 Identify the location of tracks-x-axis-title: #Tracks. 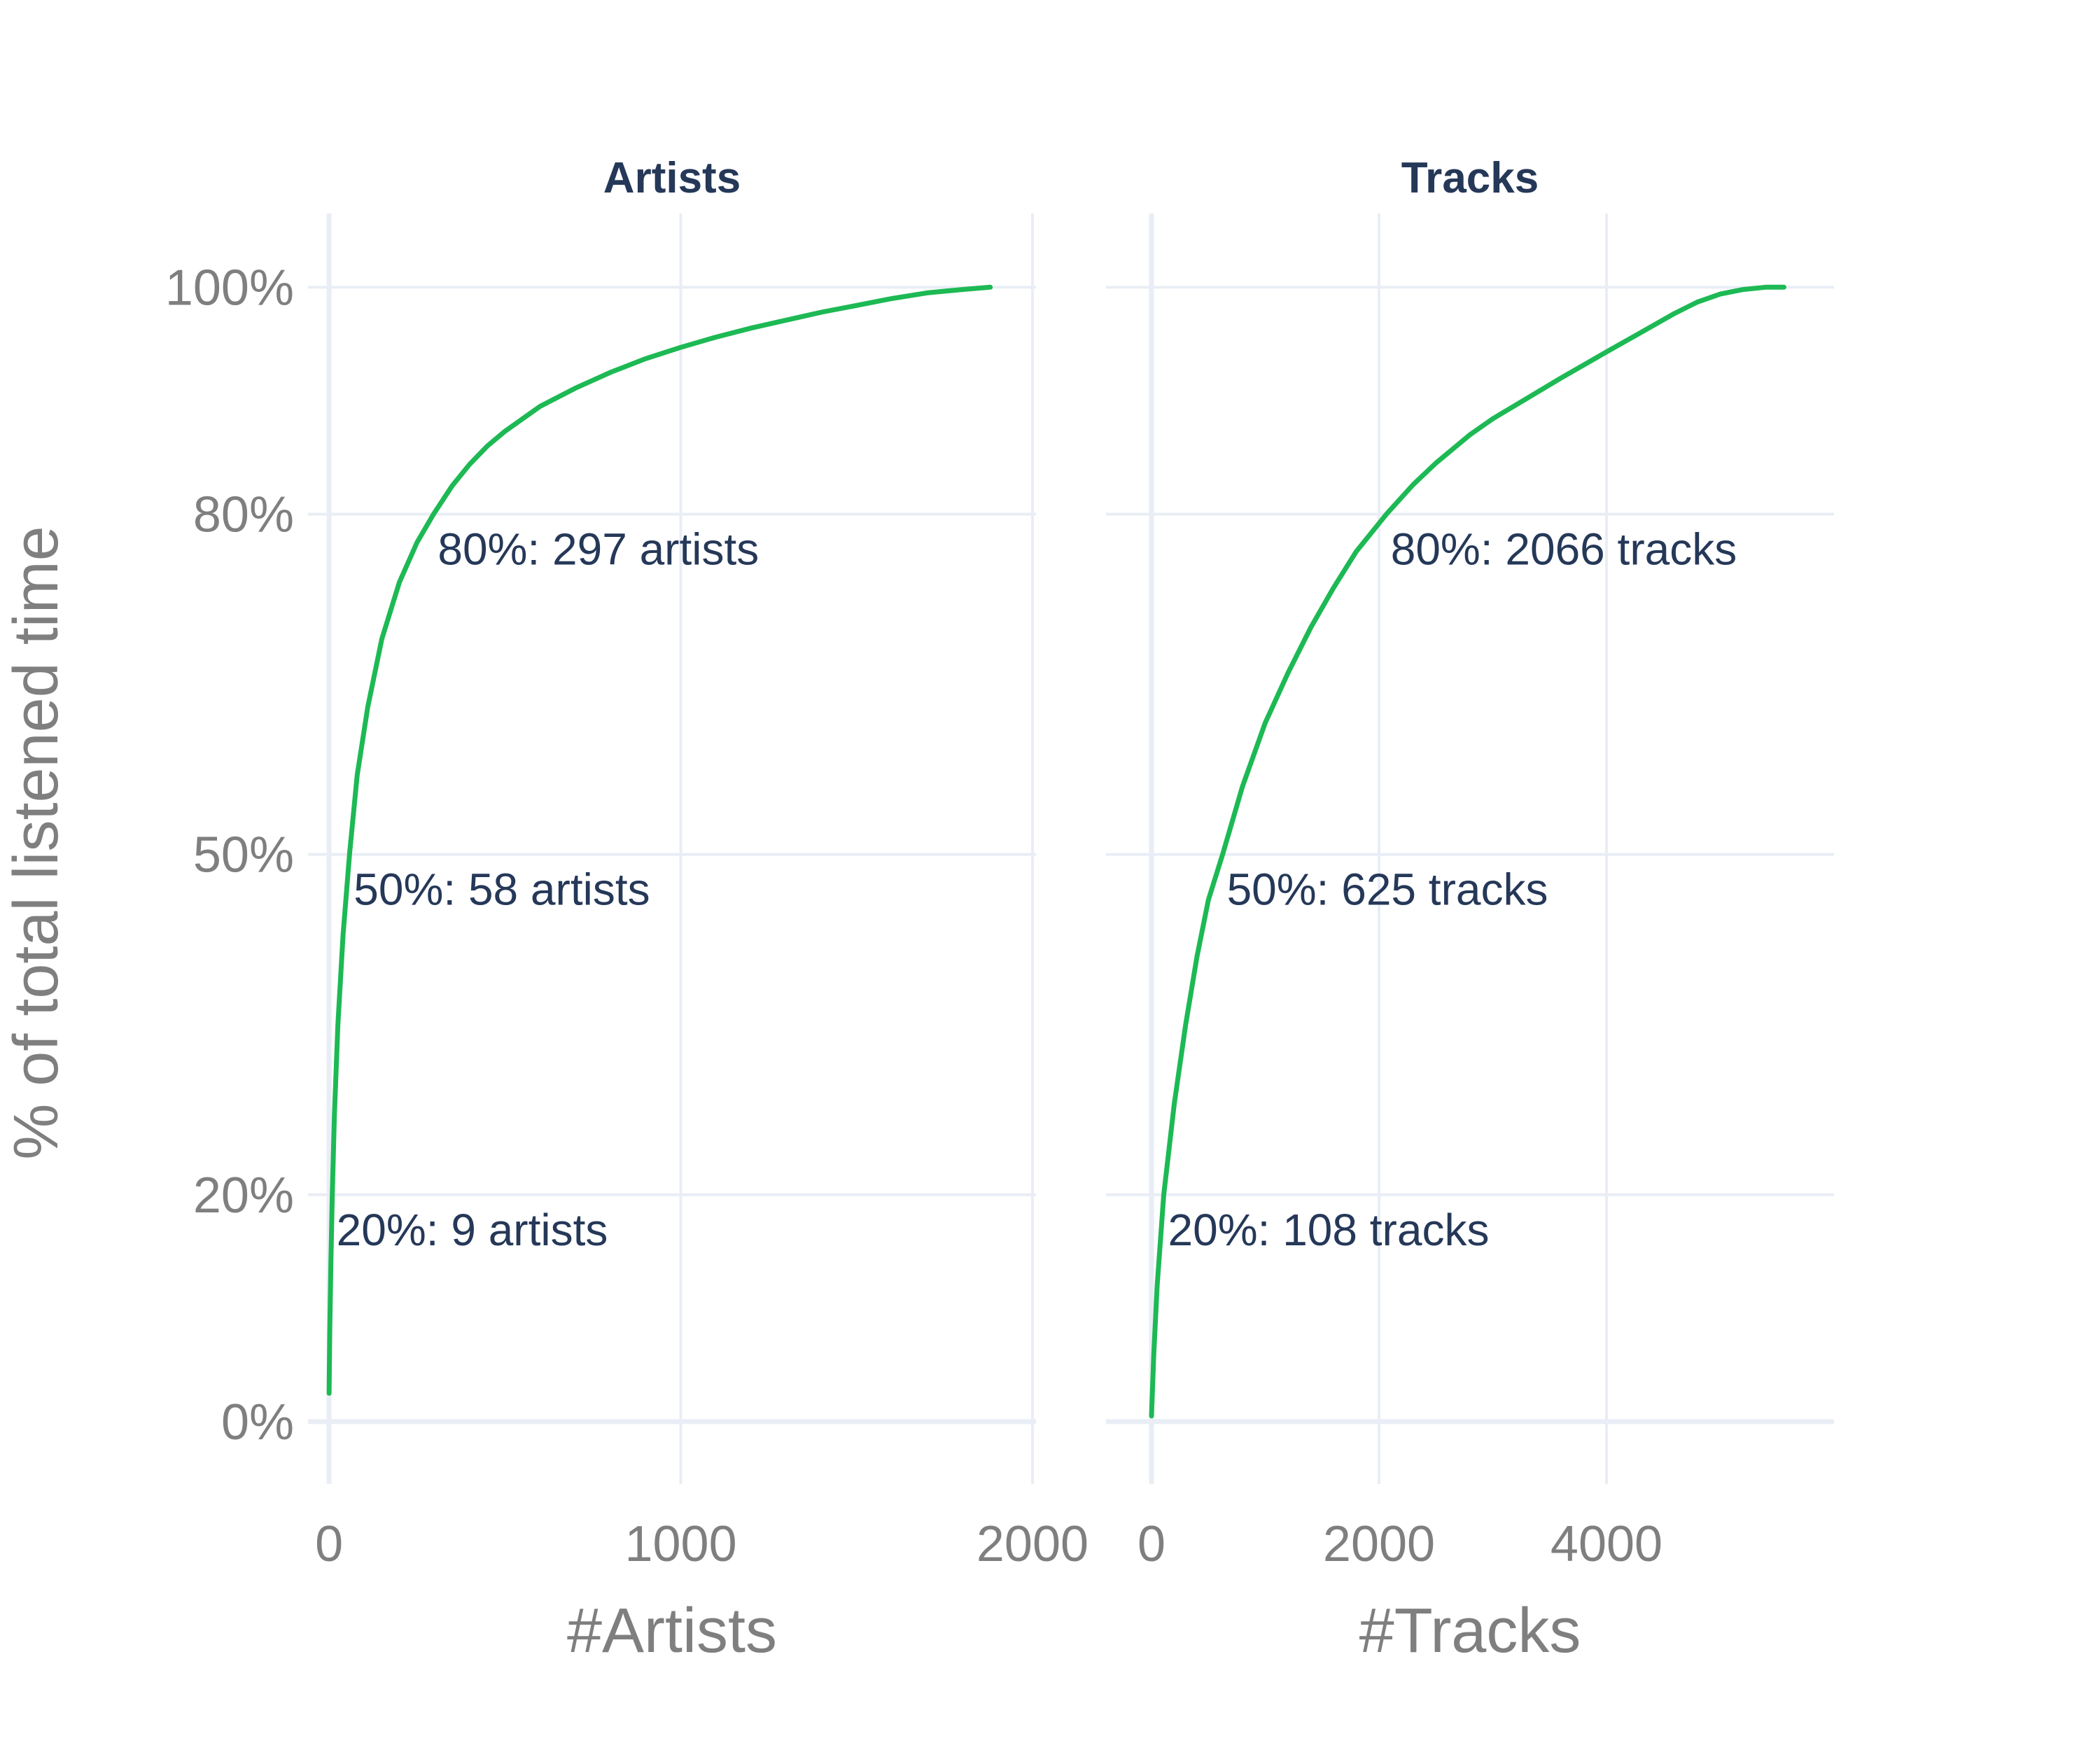
(1470, 1631).